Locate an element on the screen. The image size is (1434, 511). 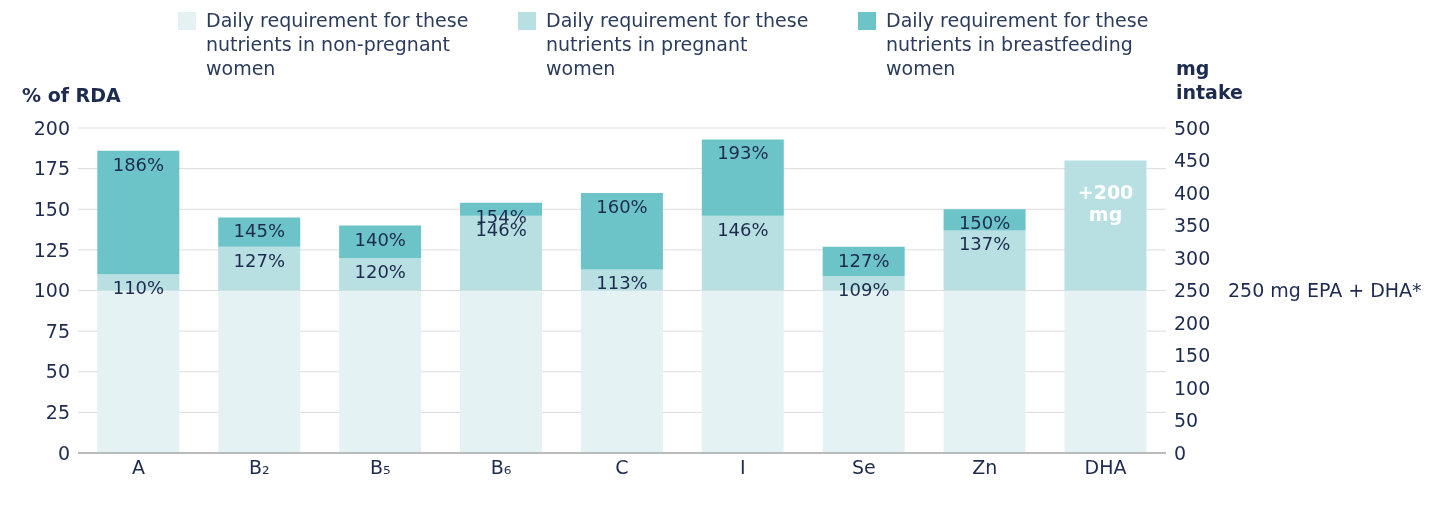
annotation: 145% is located at coordinates (259, 231).